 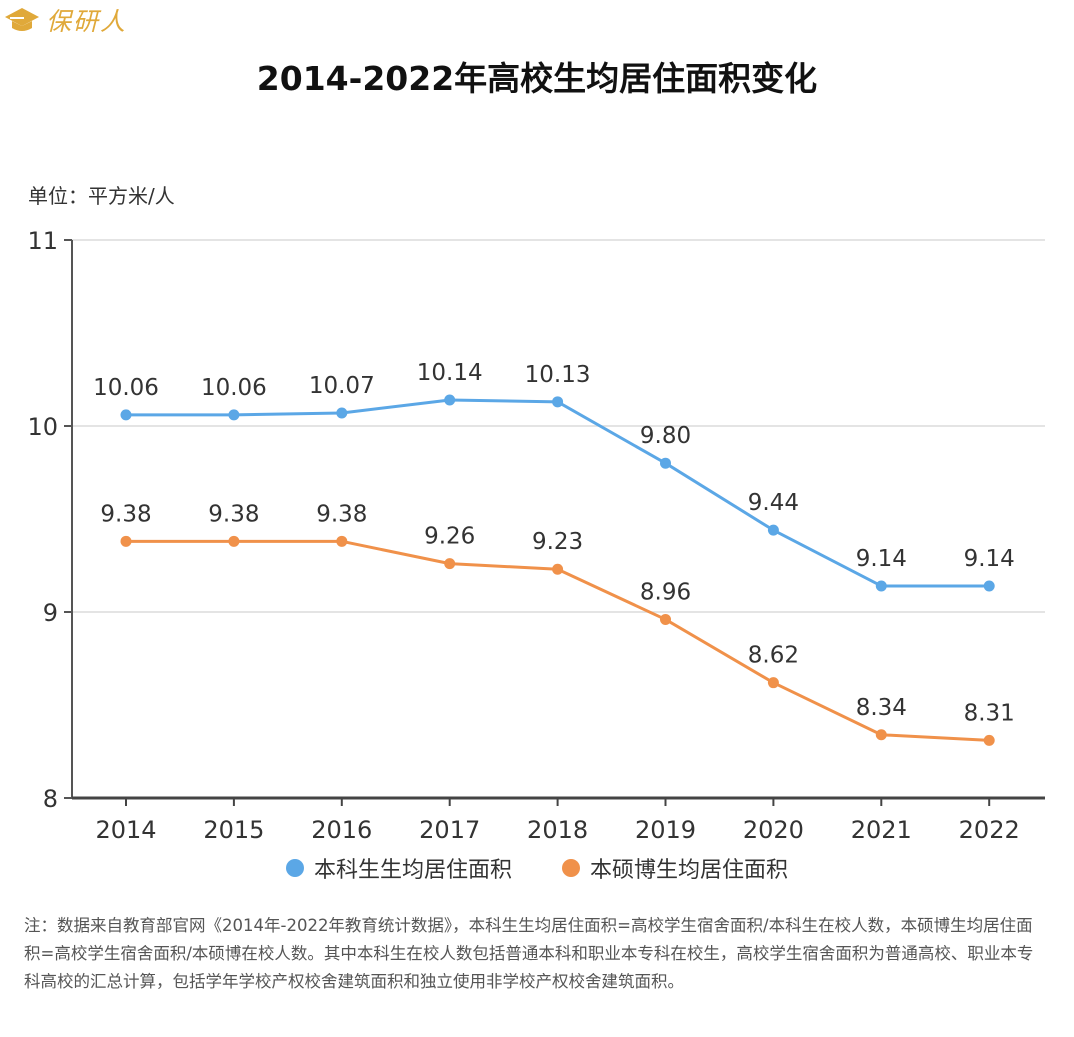 What do you see at coordinates (689, 870) in the screenshot?
I see `legend-label: 本硕博生均居住面积` at bounding box center [689, 870].